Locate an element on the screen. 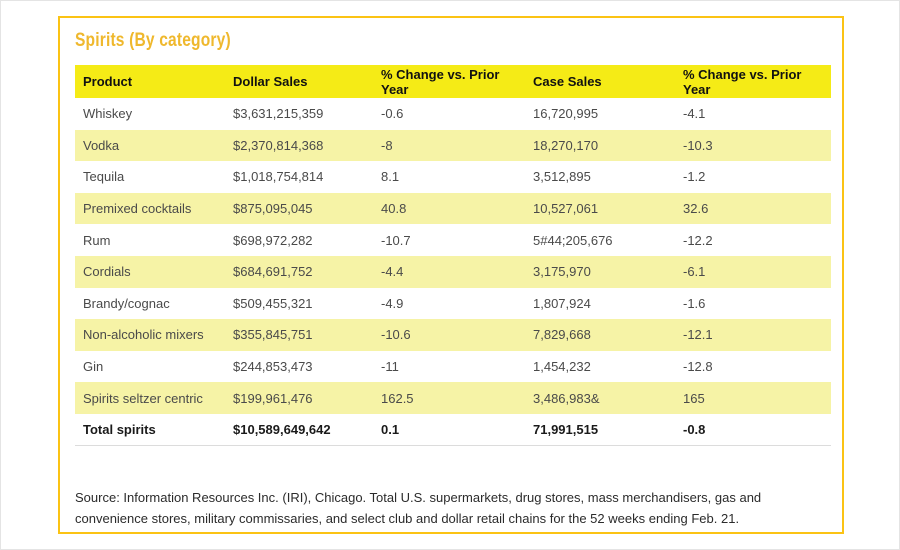  table-column-header: Dollar Sales is located at coordinates (299, 81).